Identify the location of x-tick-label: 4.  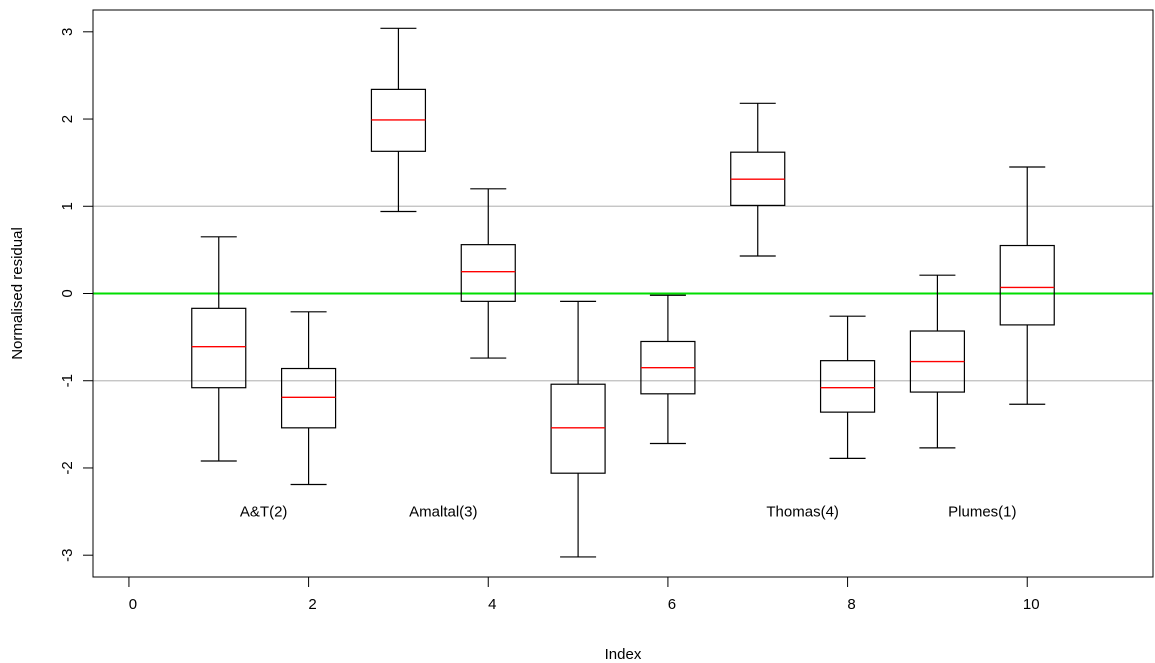
(492, 604).